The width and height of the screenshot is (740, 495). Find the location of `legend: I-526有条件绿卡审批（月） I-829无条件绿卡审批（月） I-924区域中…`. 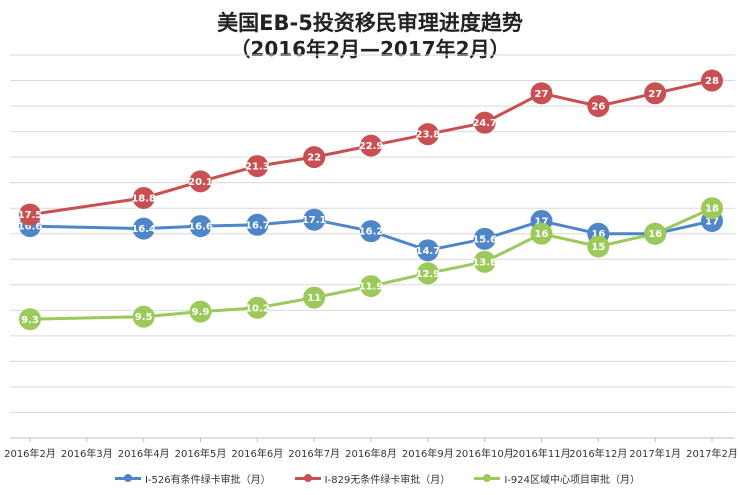

legend: I-526有条件绿卡审批（月） I-829无条件绿卡审批（月） I-924区域中… is located at coordinates (377, 478).